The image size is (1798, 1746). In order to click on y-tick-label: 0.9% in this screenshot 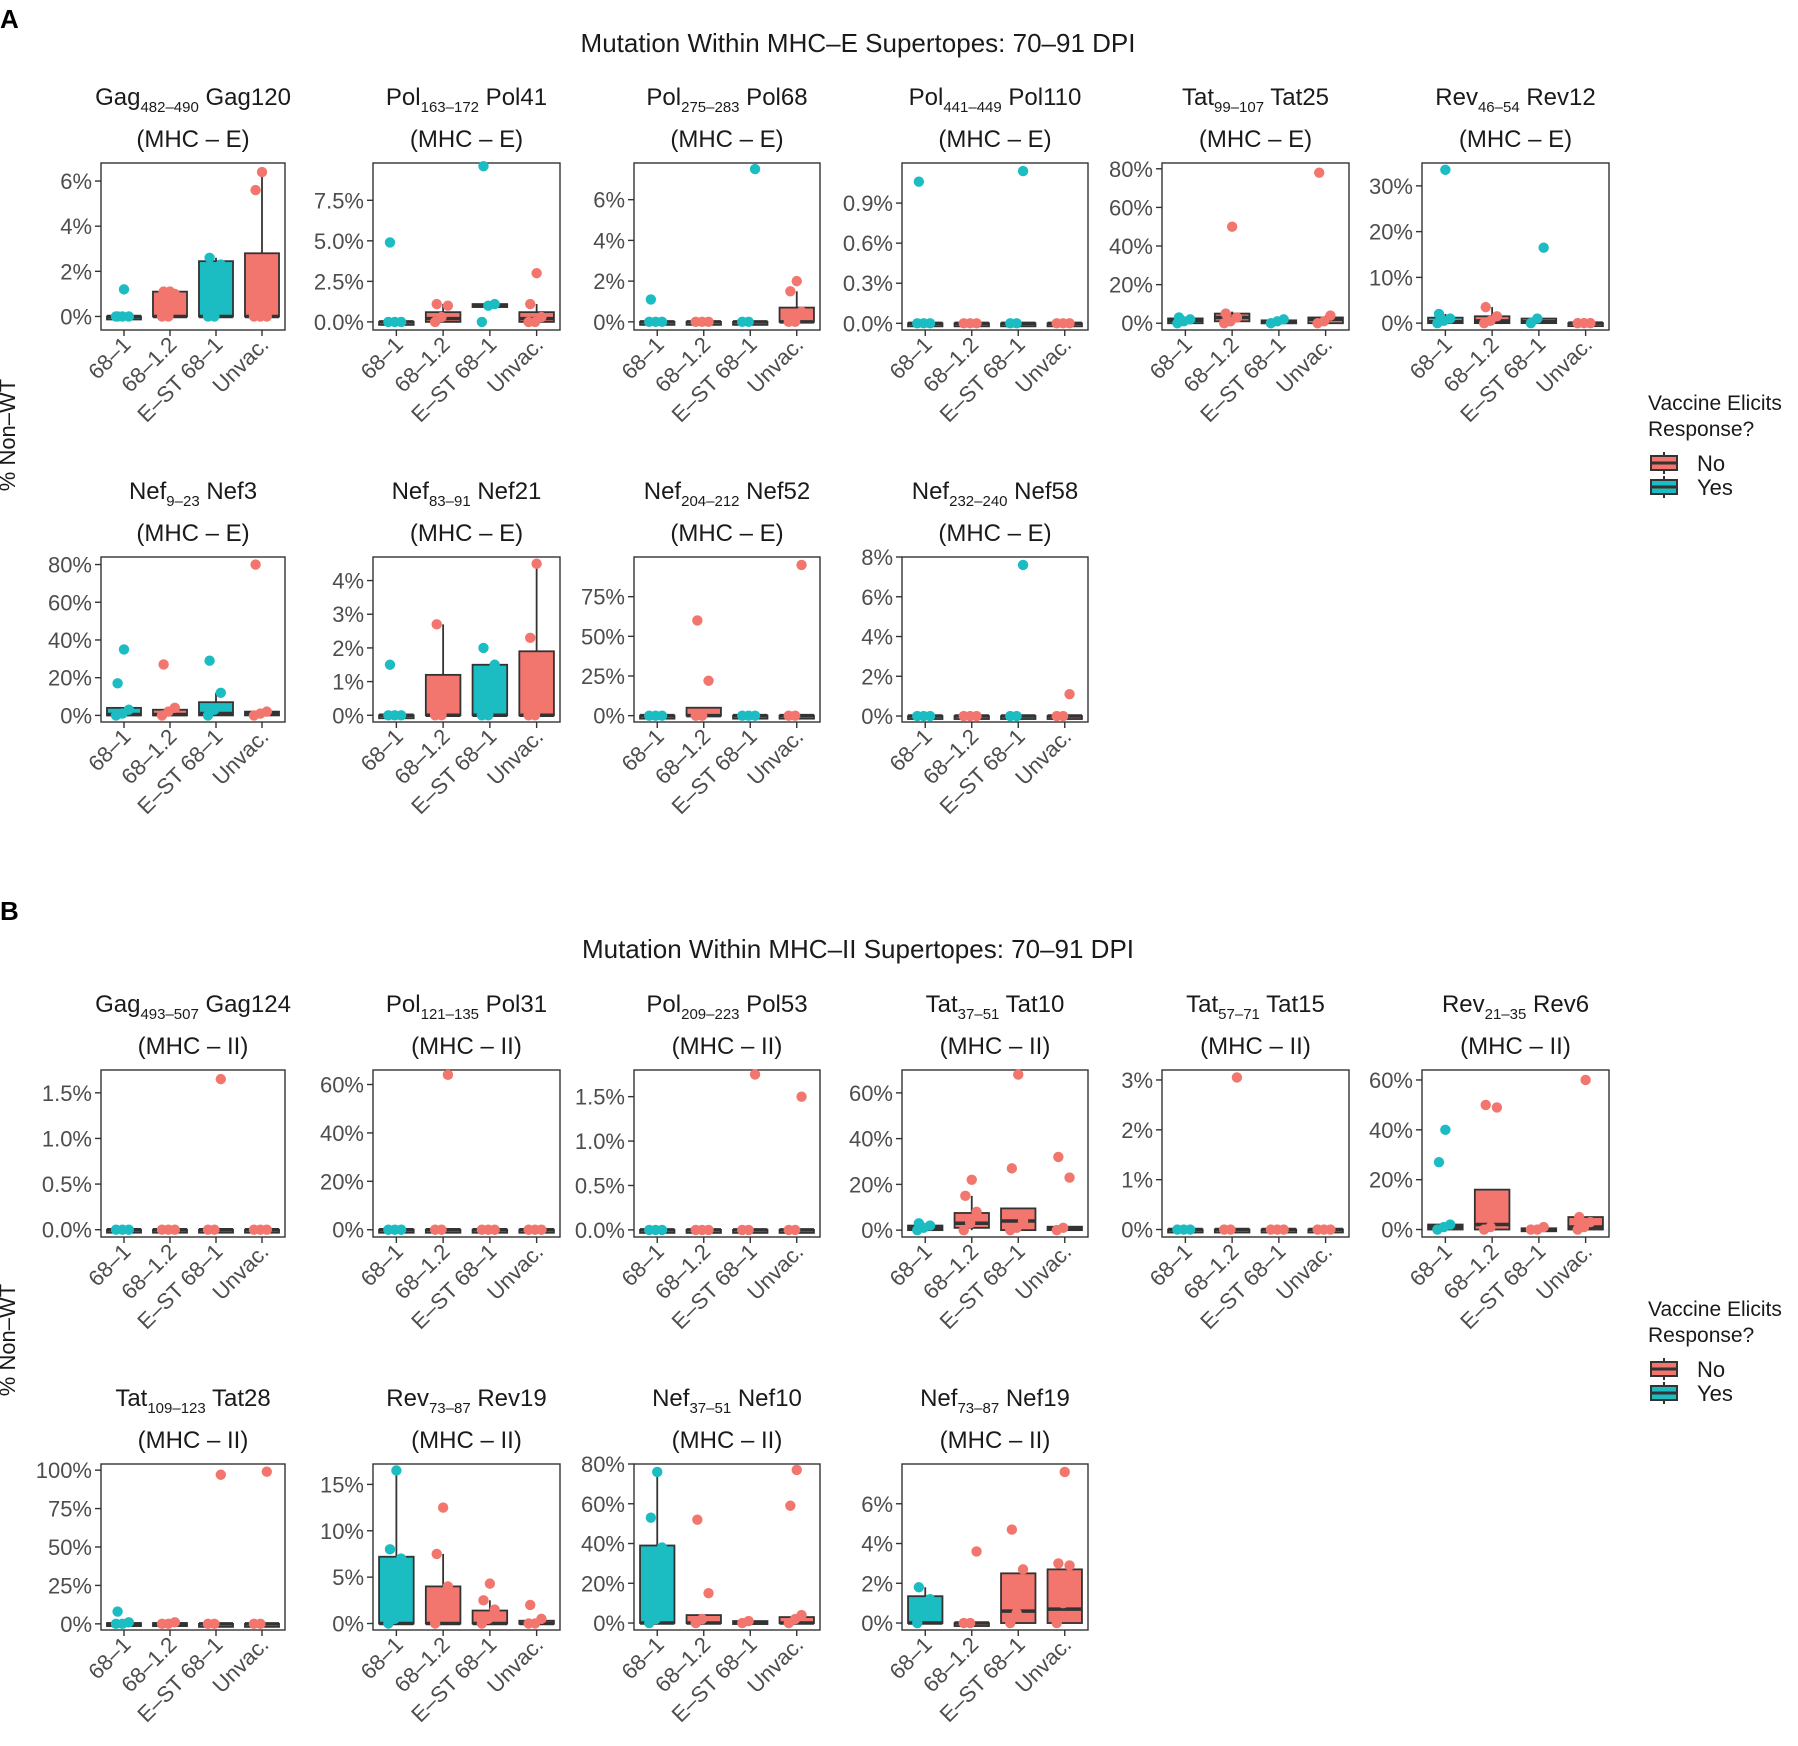, I will do `click(868, 203)`.